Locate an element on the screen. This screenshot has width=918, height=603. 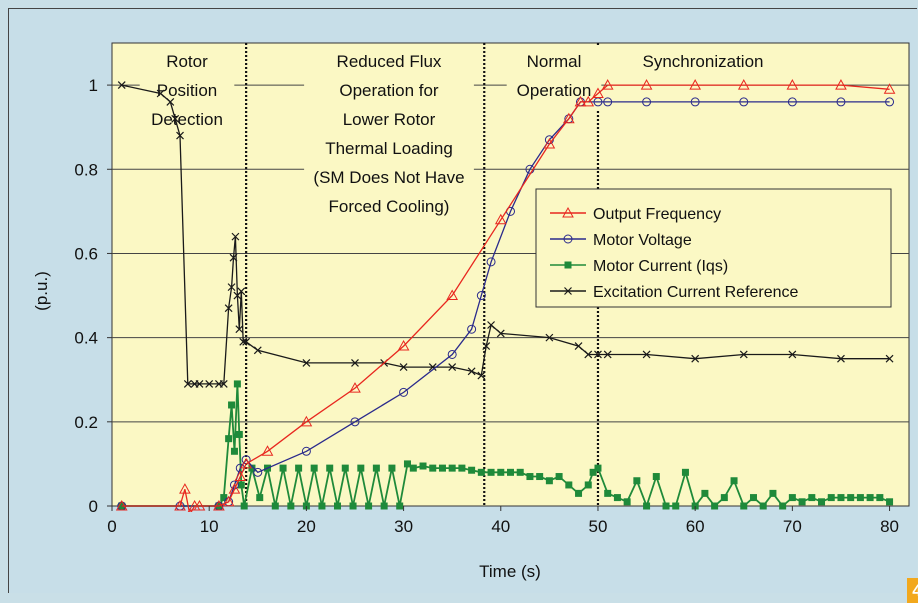
region-label: Normal is located at coordinates (554, 61).